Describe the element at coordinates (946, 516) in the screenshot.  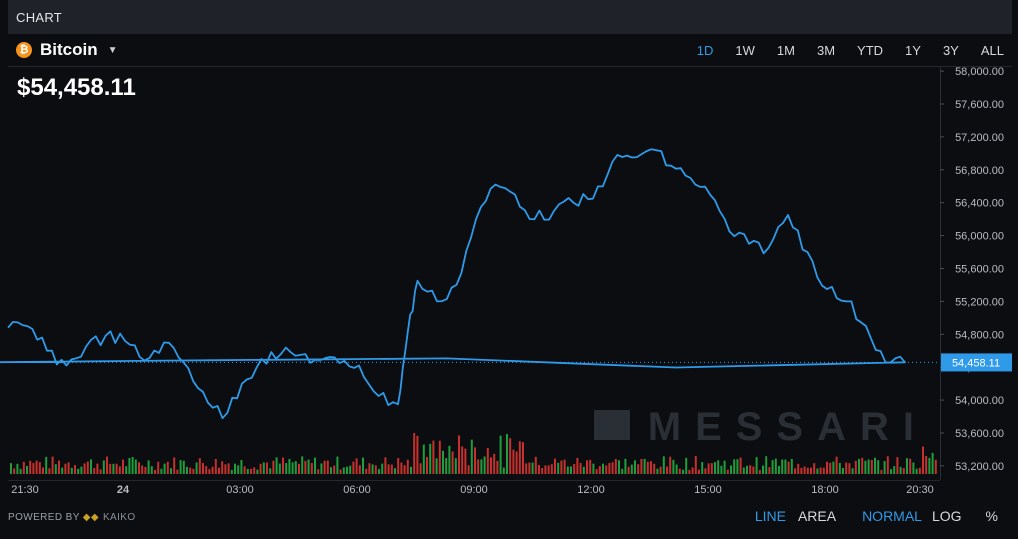
I see `toggle-log: LOG` at that location.